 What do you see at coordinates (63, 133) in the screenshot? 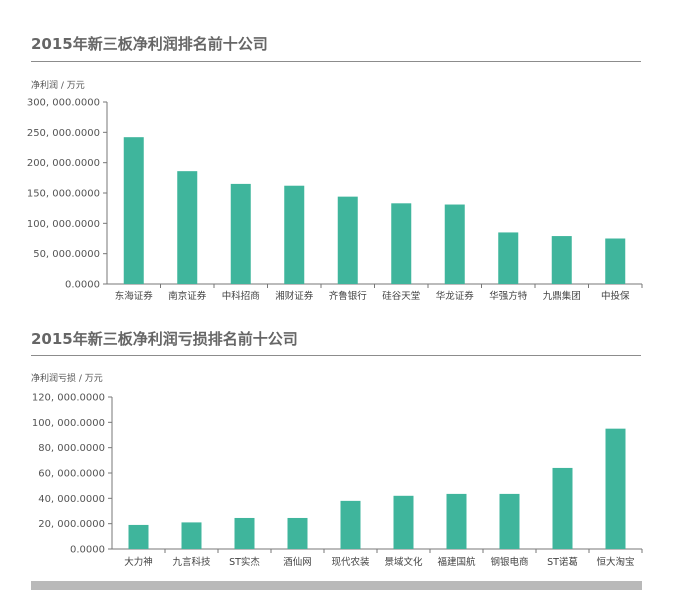
I see `y-tick-label: 250, 000.0000` at bounding box center [63, 133].